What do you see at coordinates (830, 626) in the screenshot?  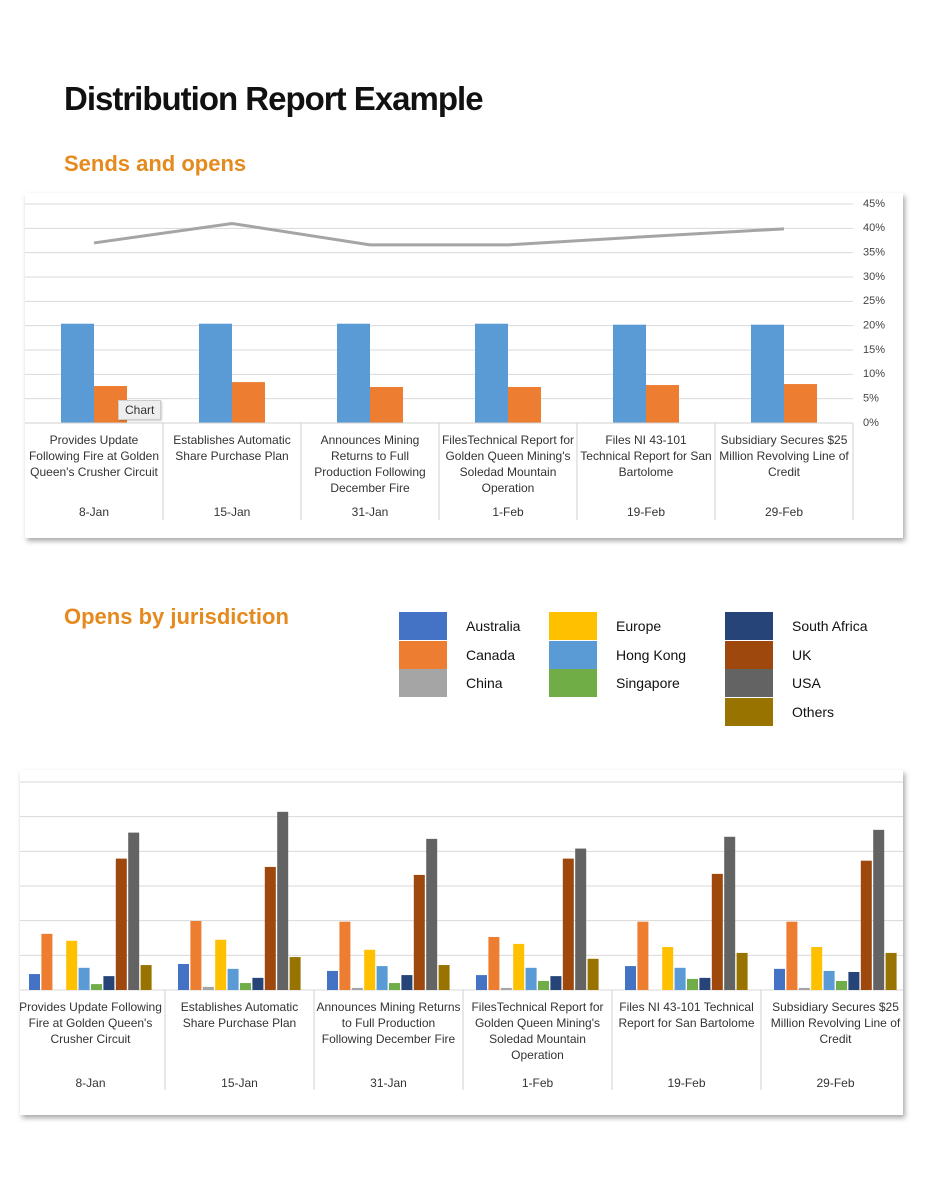 I see `legend-label: South Africa` at bounding box center [830, 626].